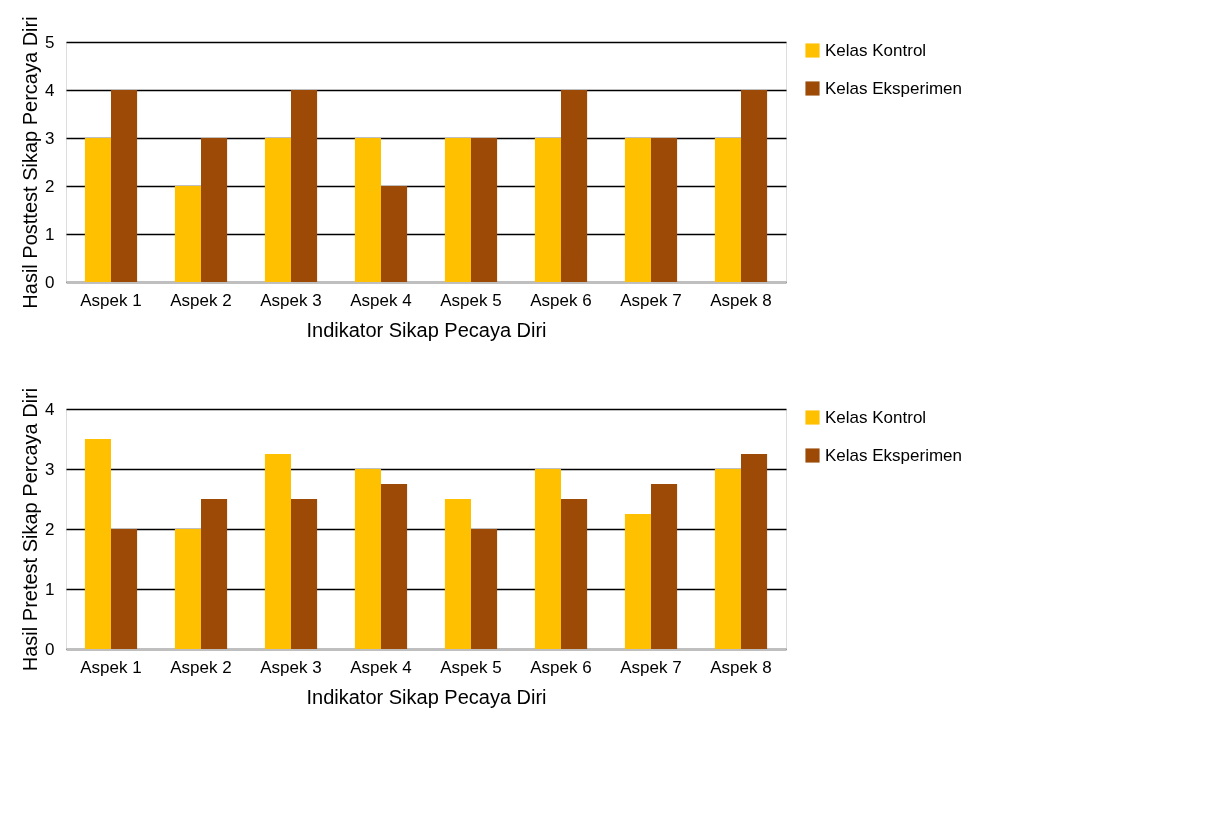  What do you see at coordinates (30, 529) in the screenshot?
I see `y-axis-title: Hasil Pretest Sikap Percaya Diri` at bounding box center [30, 529].